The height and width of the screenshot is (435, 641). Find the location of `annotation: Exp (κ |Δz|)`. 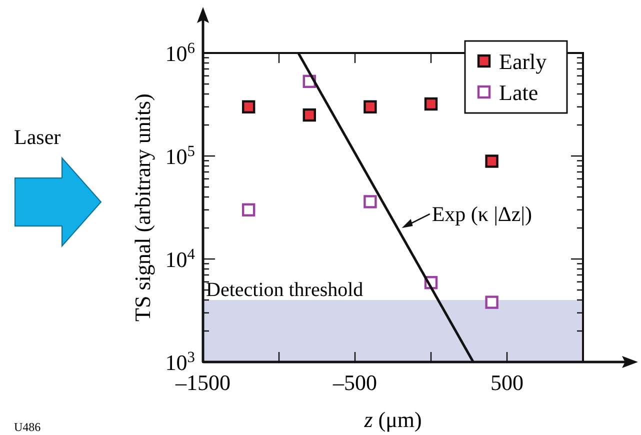

annotation: Exp (κ |Δz|) is located at coordinates (482, 214).